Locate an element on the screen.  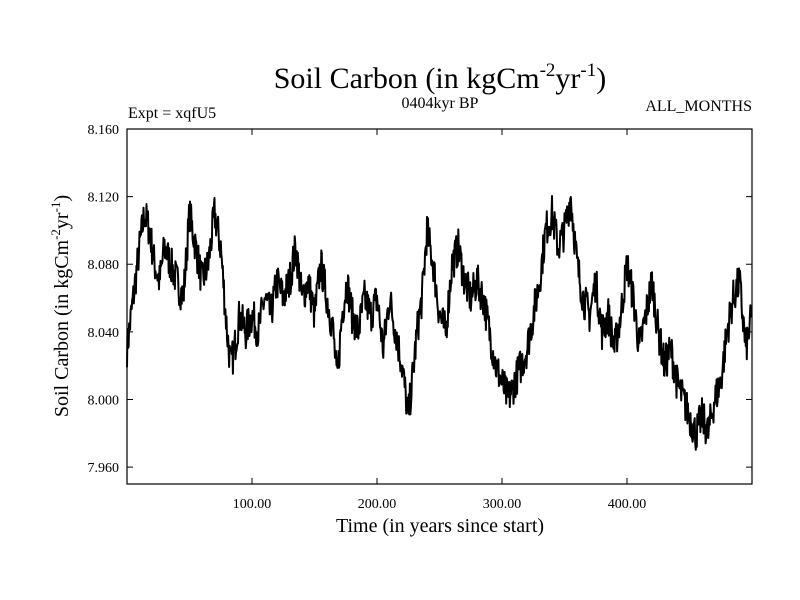
experiment-label: Expt = xqfU5 is located at coordinates (172, 113).